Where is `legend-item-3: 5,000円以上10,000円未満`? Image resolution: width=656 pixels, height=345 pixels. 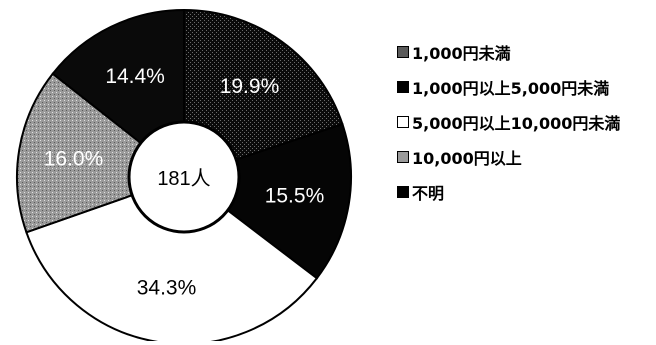 legend-item-3: 5,000円以上10,000円未満 is located at coordinates (508, 121).